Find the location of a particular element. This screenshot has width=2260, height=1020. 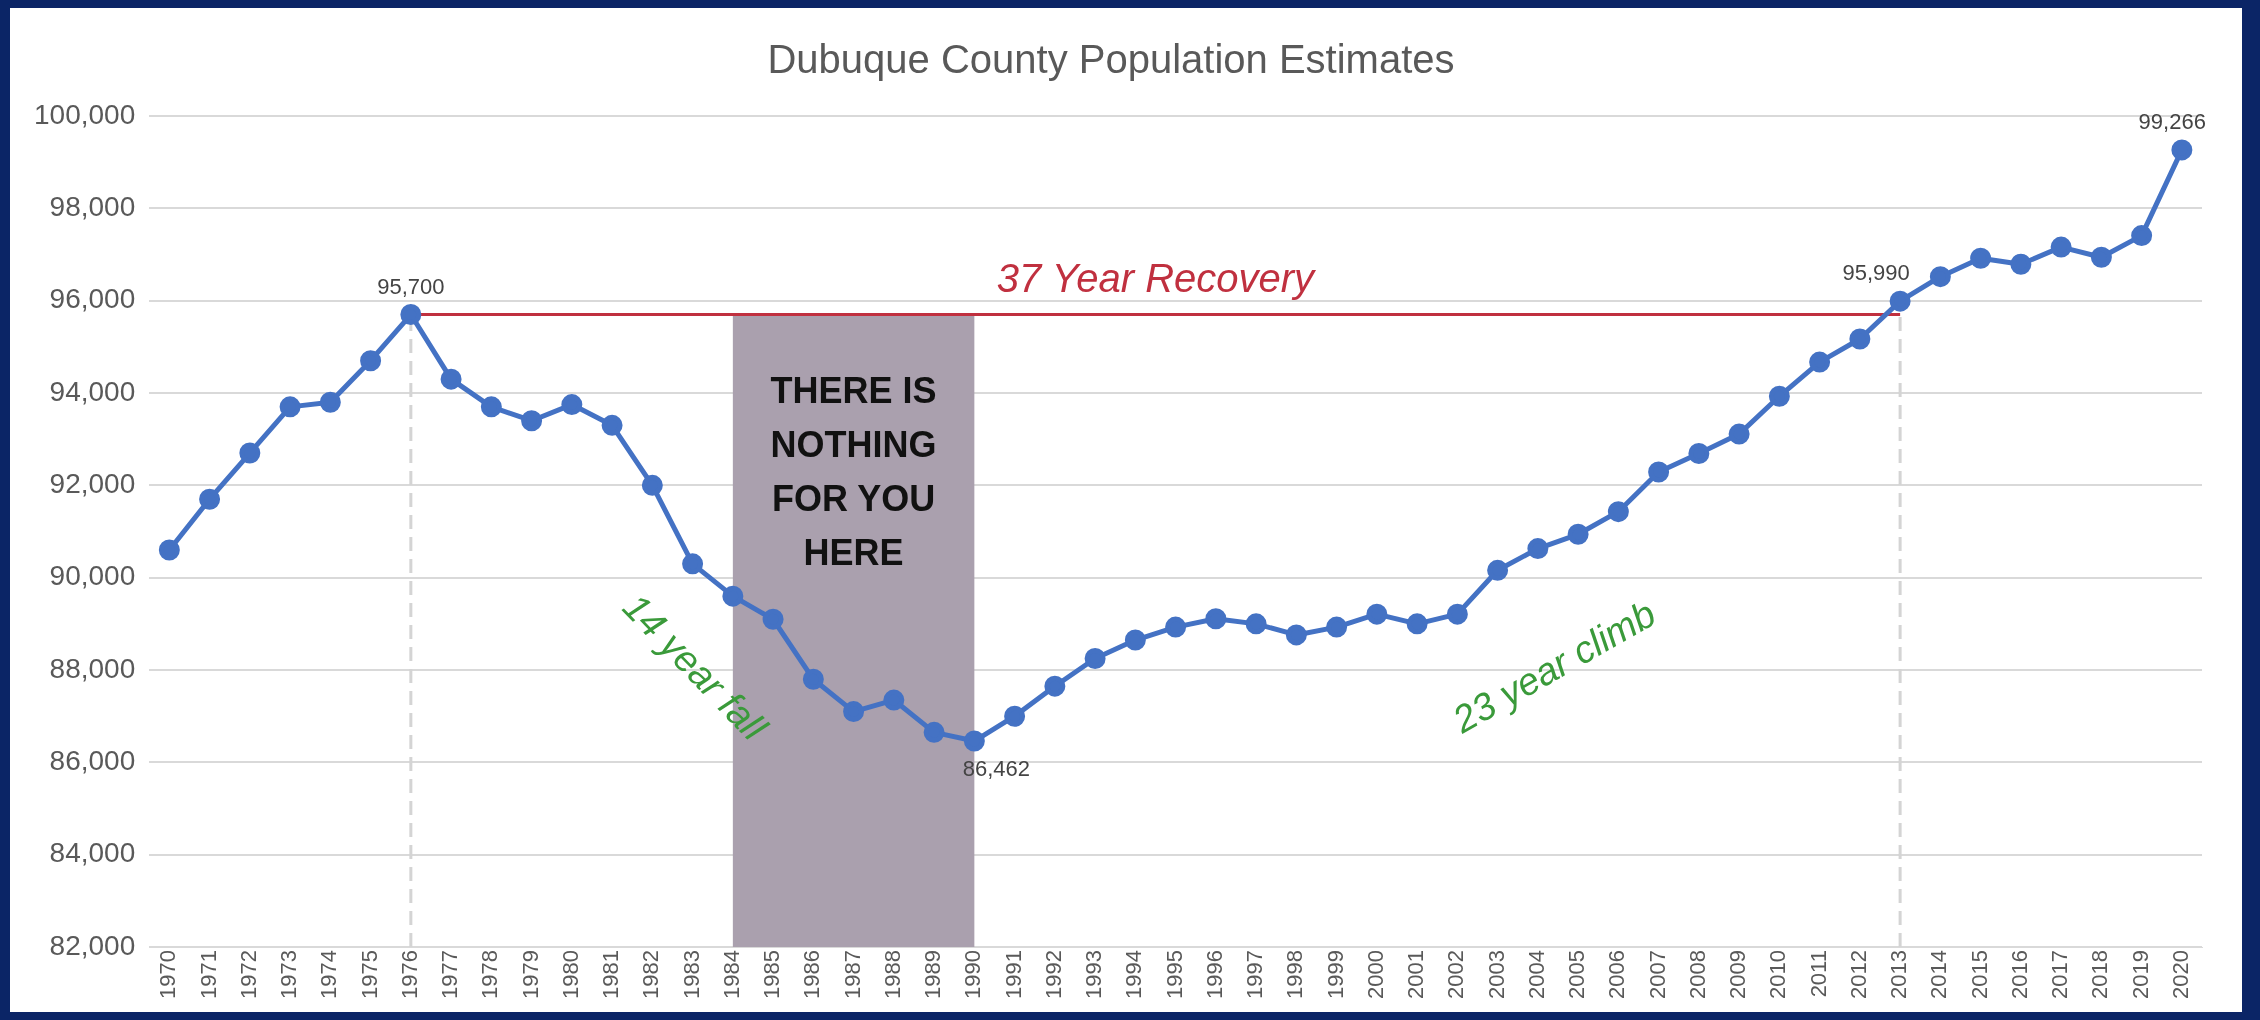

x-tick-label: 1989 is located at coordinates (933, 975).